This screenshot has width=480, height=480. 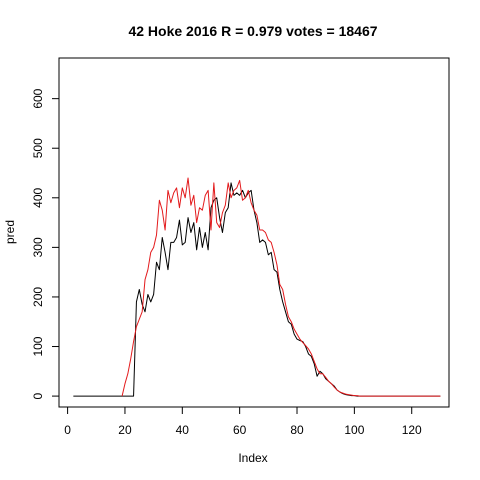 I want to click on x-axis-label: Index, so click(x=252, y=458).